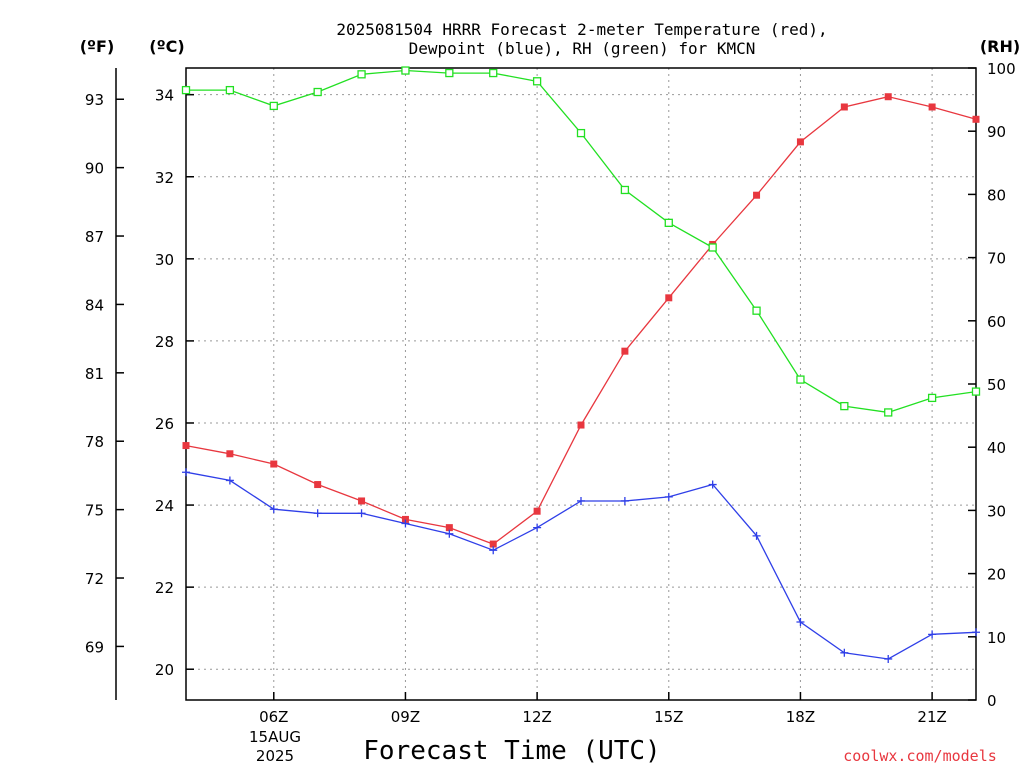  What do you see at coordinates (164, 506) in the screenshot?
I see `celsius-tick-label: 24` at bounding box center [164, 506].